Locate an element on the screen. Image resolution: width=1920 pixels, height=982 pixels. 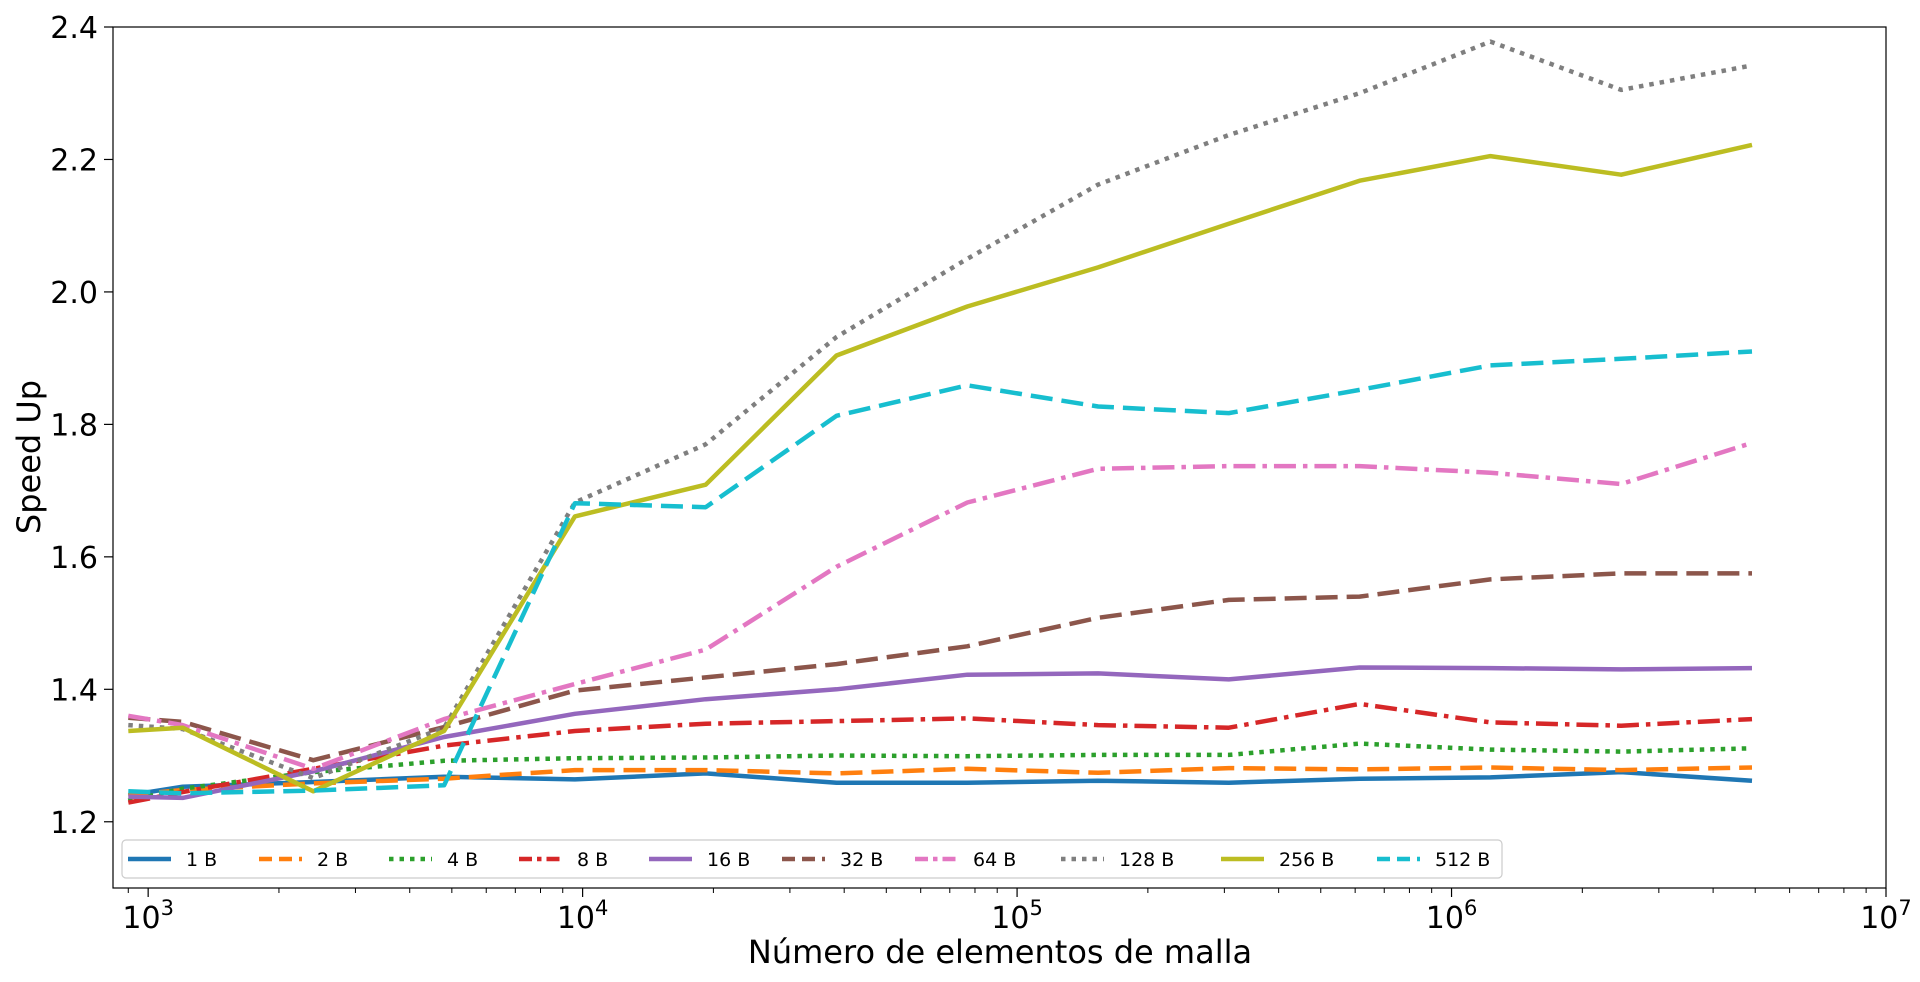
y-tick-label: 1.6 is located at coordinates (74, 558).